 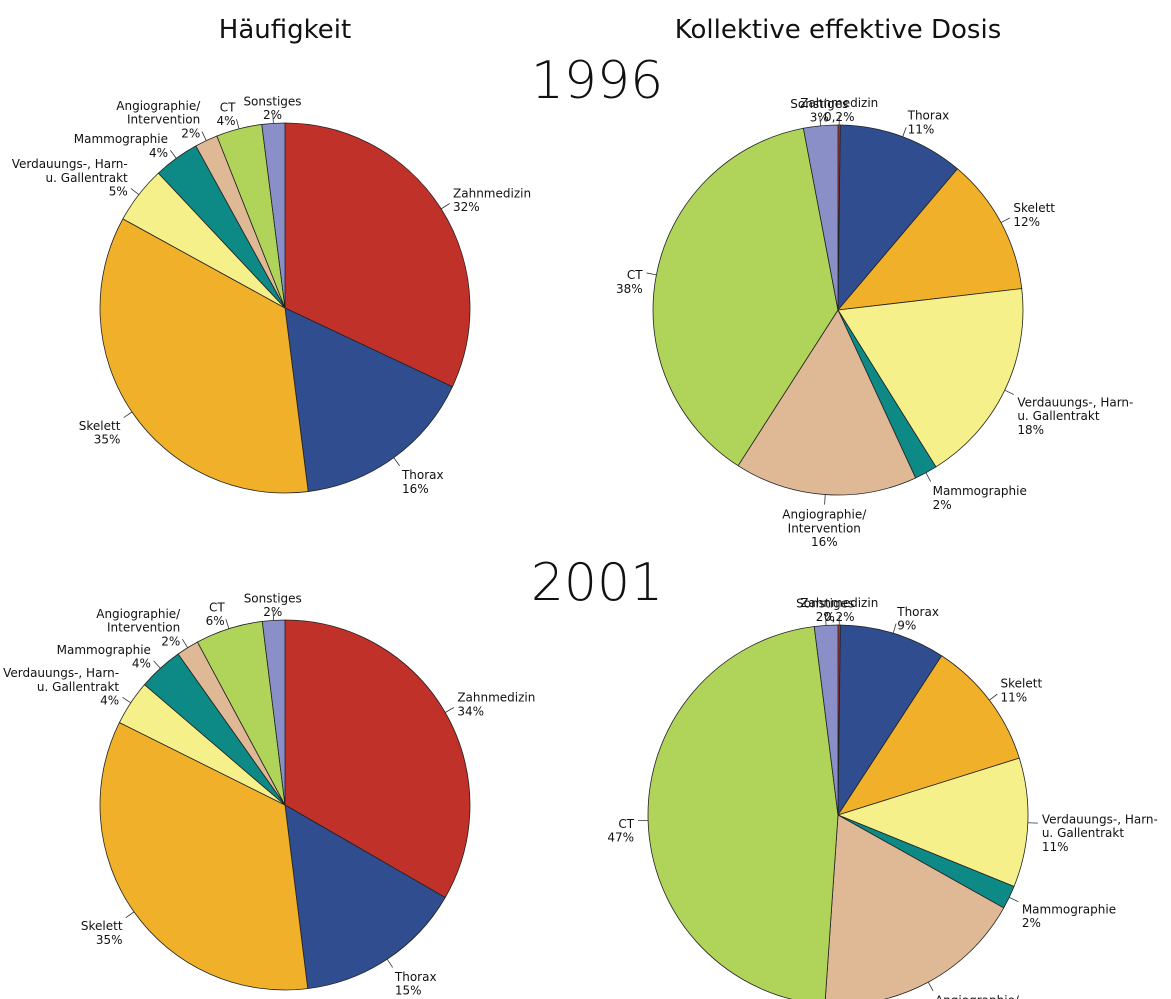 I want to click on value-label: 18%, so click(x=1030, y=430).